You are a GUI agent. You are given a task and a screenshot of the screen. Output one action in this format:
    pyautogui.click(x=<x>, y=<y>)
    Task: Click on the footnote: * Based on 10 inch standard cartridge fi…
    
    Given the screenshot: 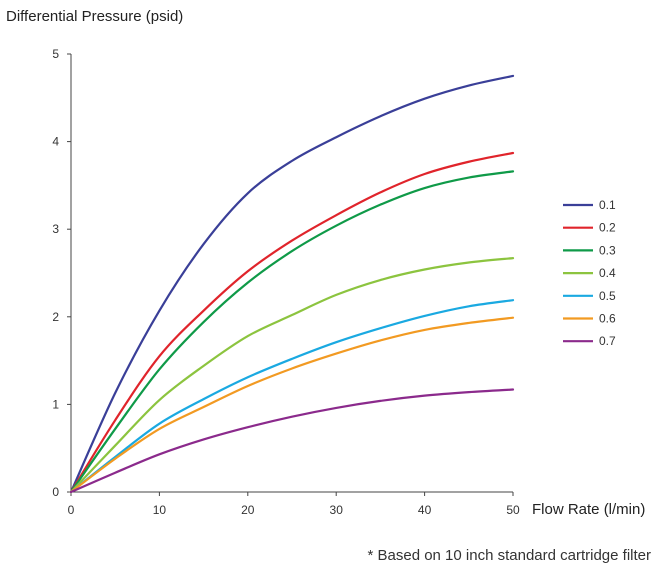 What is the action you would take?
    pyautogui.click(x=509, y=555)
    